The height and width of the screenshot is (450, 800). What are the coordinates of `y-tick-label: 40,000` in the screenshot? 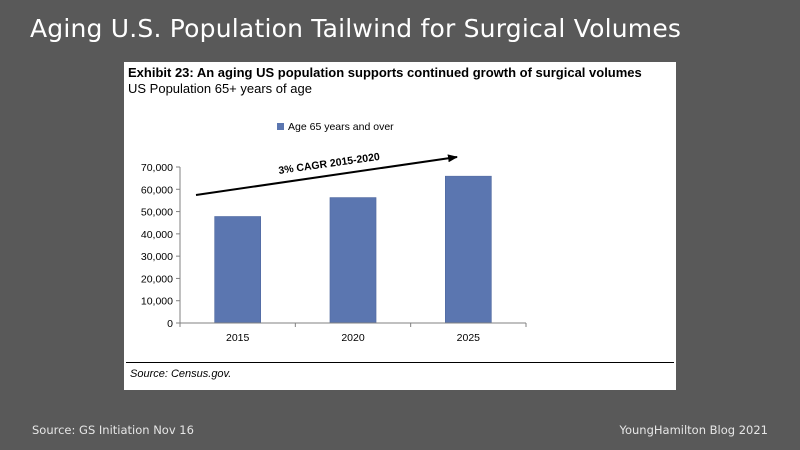 It's located at (157, 235).